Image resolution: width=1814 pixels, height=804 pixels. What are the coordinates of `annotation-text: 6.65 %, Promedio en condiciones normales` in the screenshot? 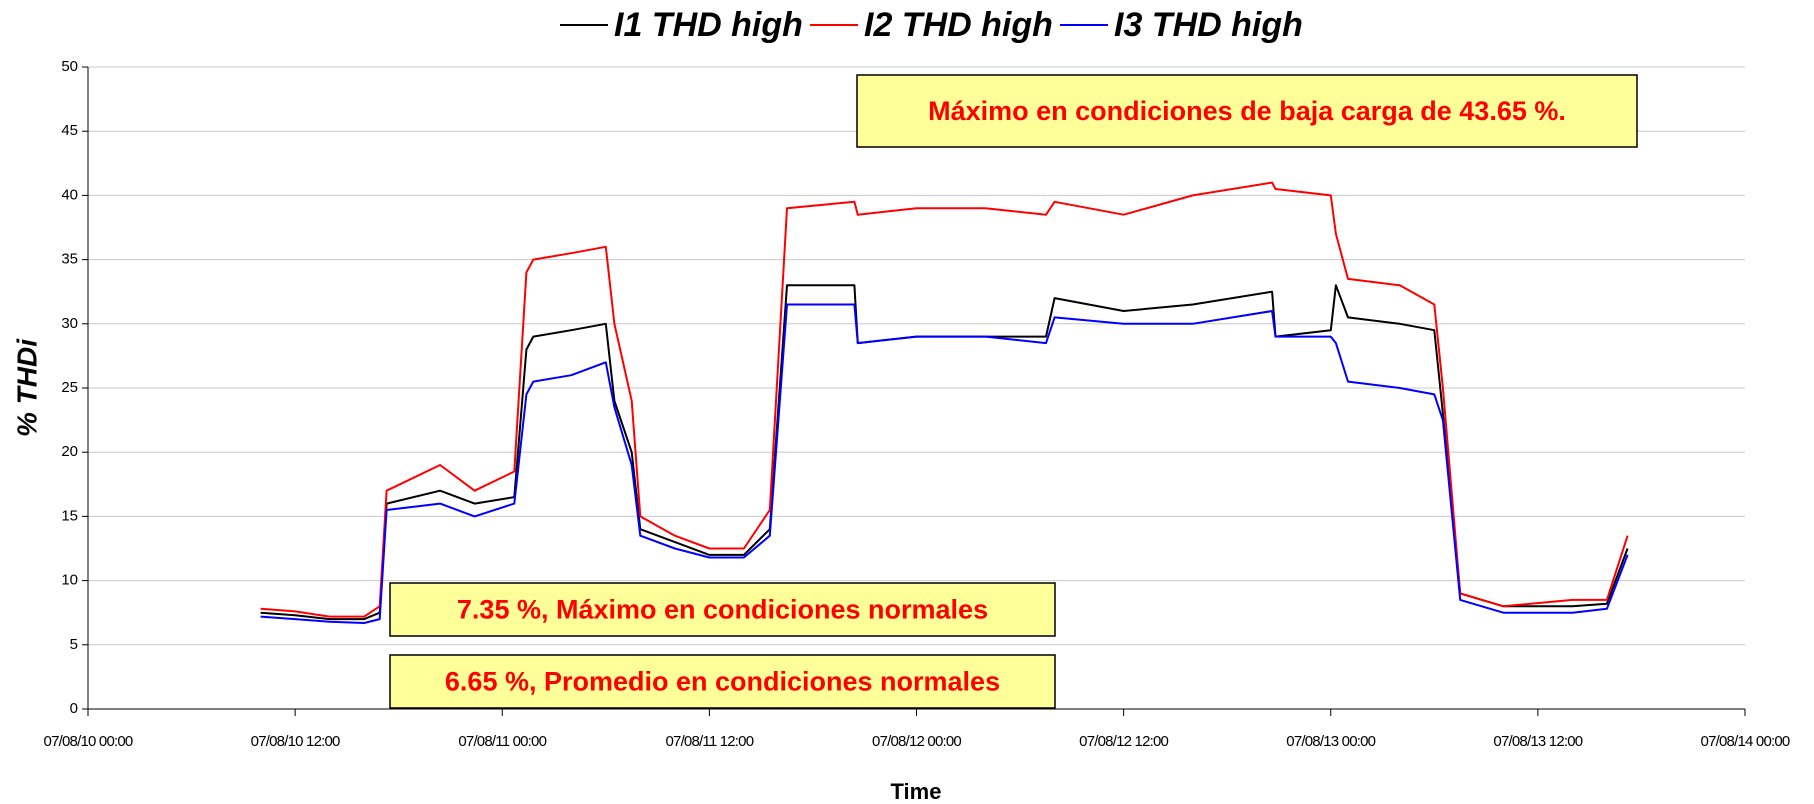 It's located at (722, 682).